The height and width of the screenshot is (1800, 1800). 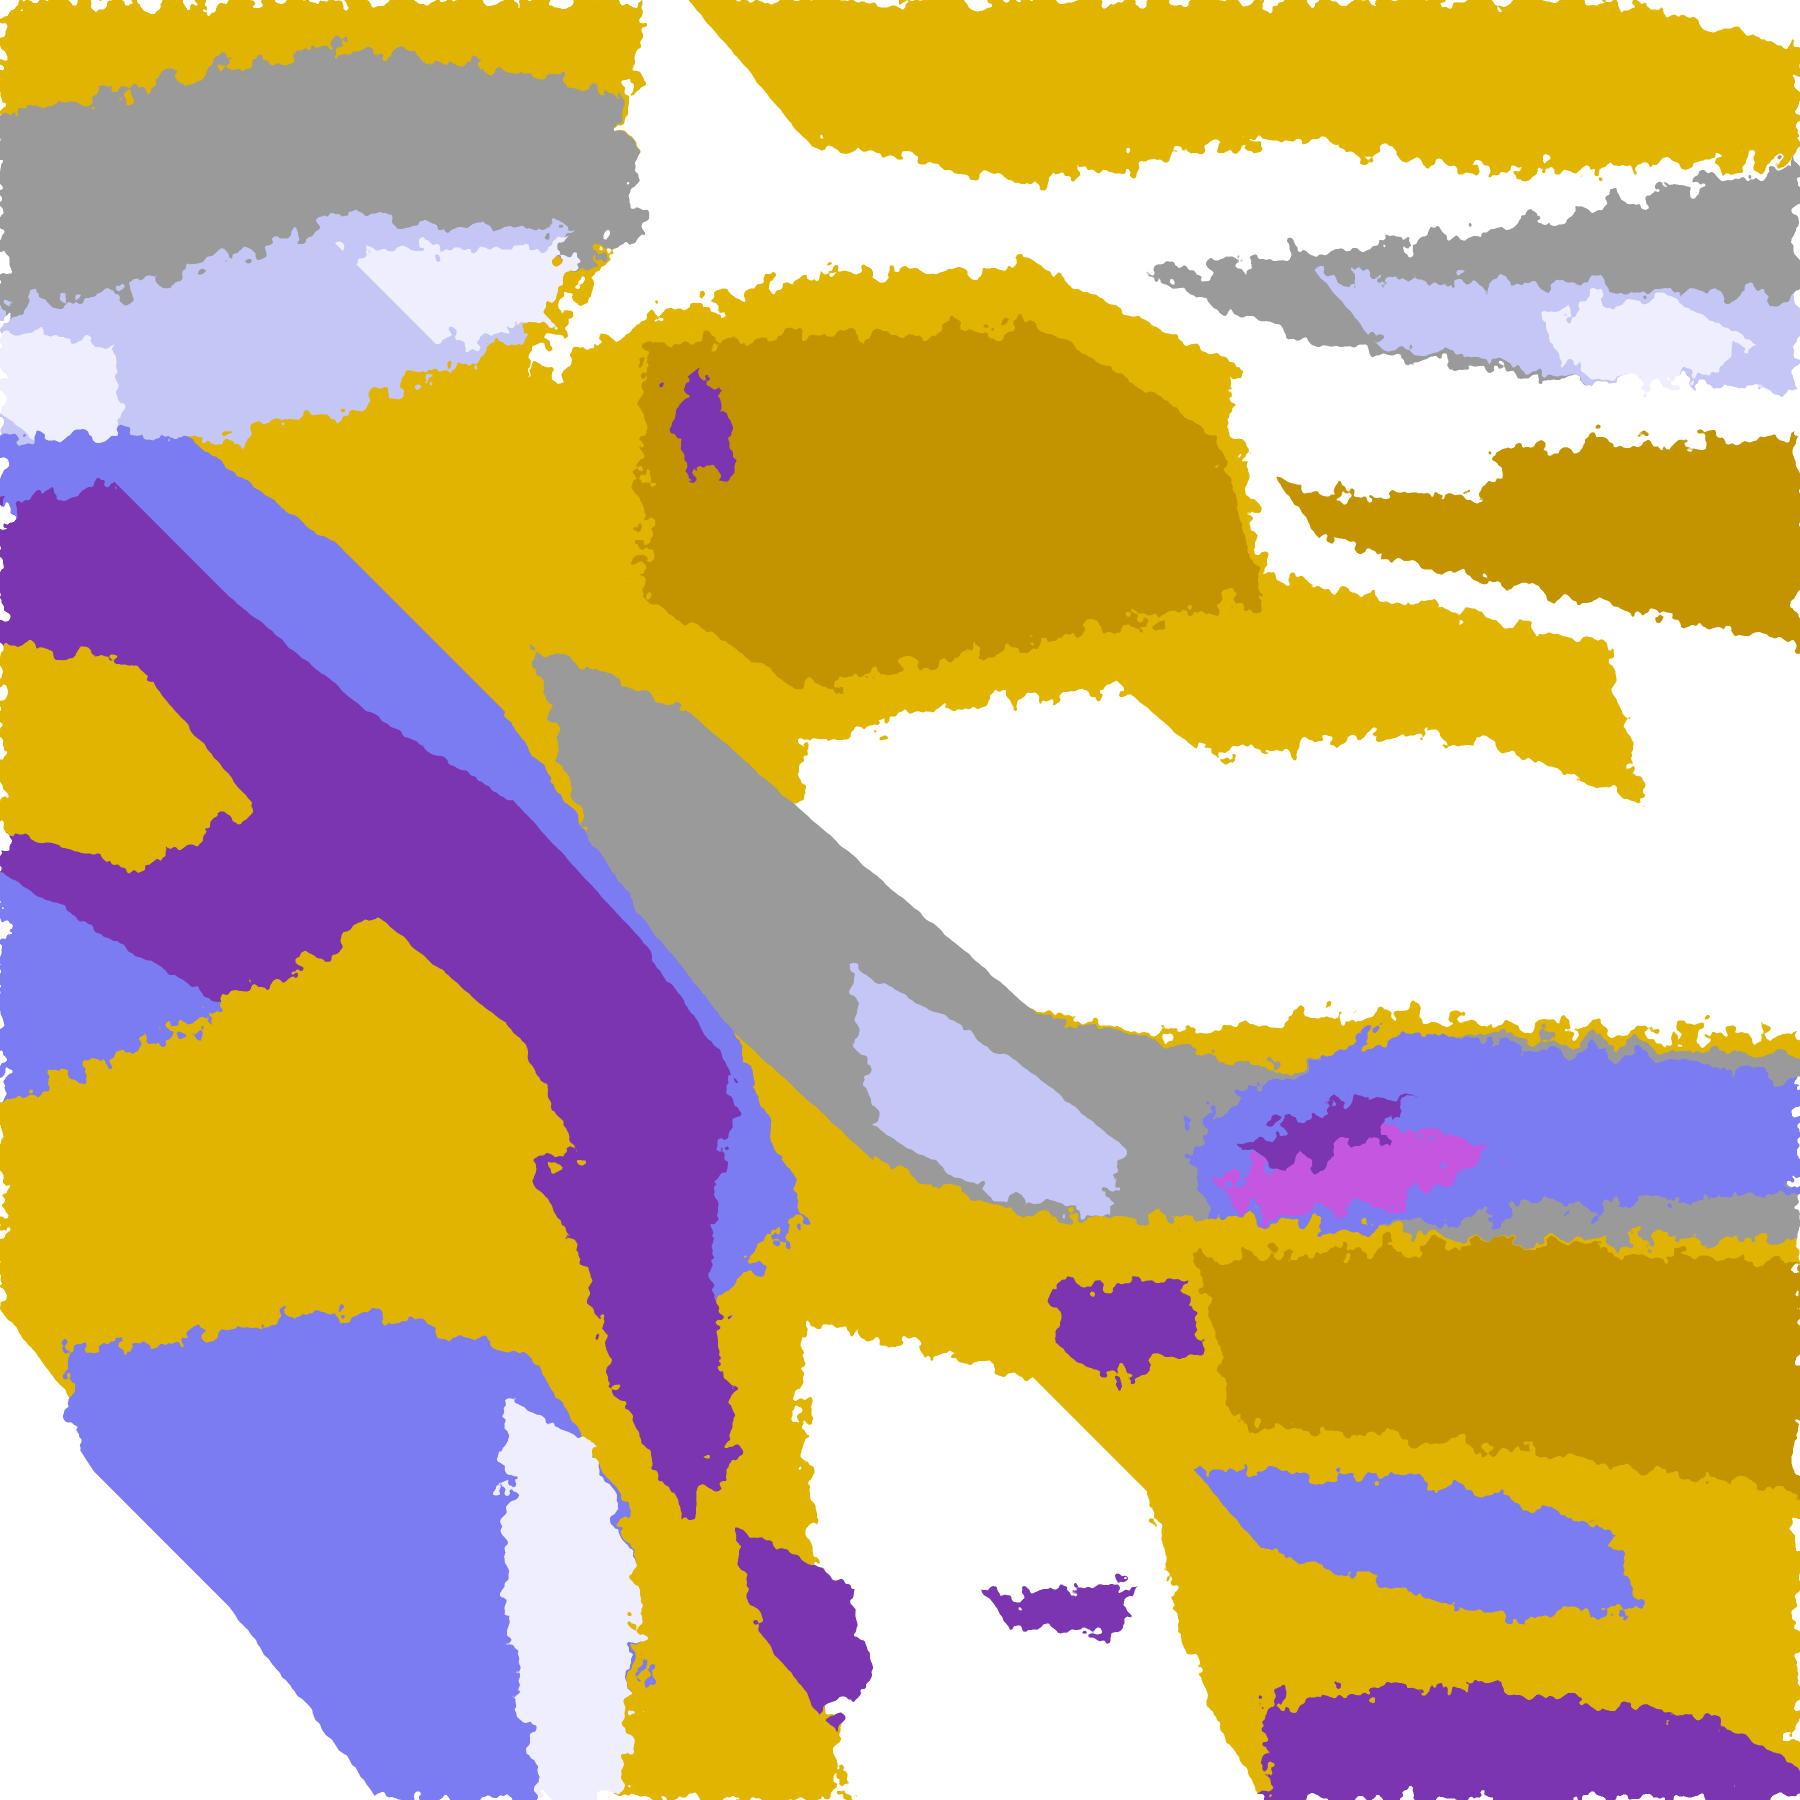 What do you see at coordinates (952, 505) in the screenshot?
I see `cloud-region-dark-gold` at bounding box center [952, 505].